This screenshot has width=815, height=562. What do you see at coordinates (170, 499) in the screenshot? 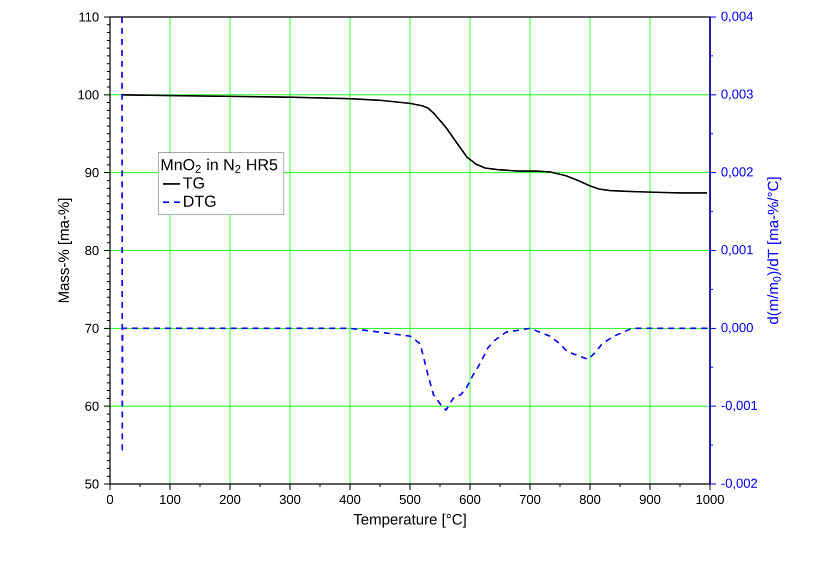
I see `x-tick-label: 100` at bounding box center [170, 499].